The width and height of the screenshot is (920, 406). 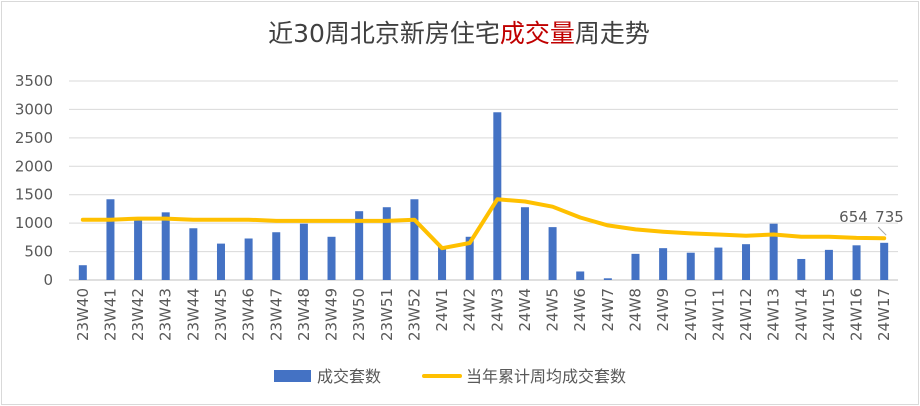 I want to click on y-tick-label: 3500, so click(x=34, y=81).